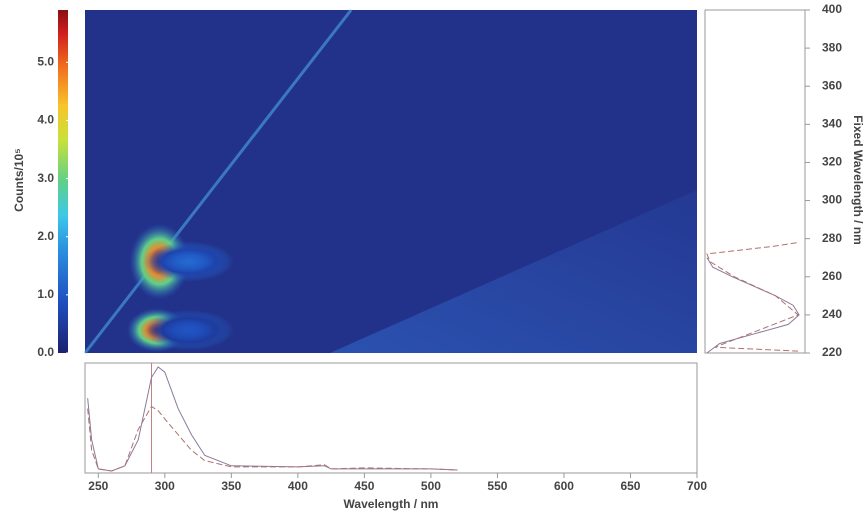 The width and height of the screenshot is (864, 520). I want to click on y-tick-label: 280, so click(832, 238).